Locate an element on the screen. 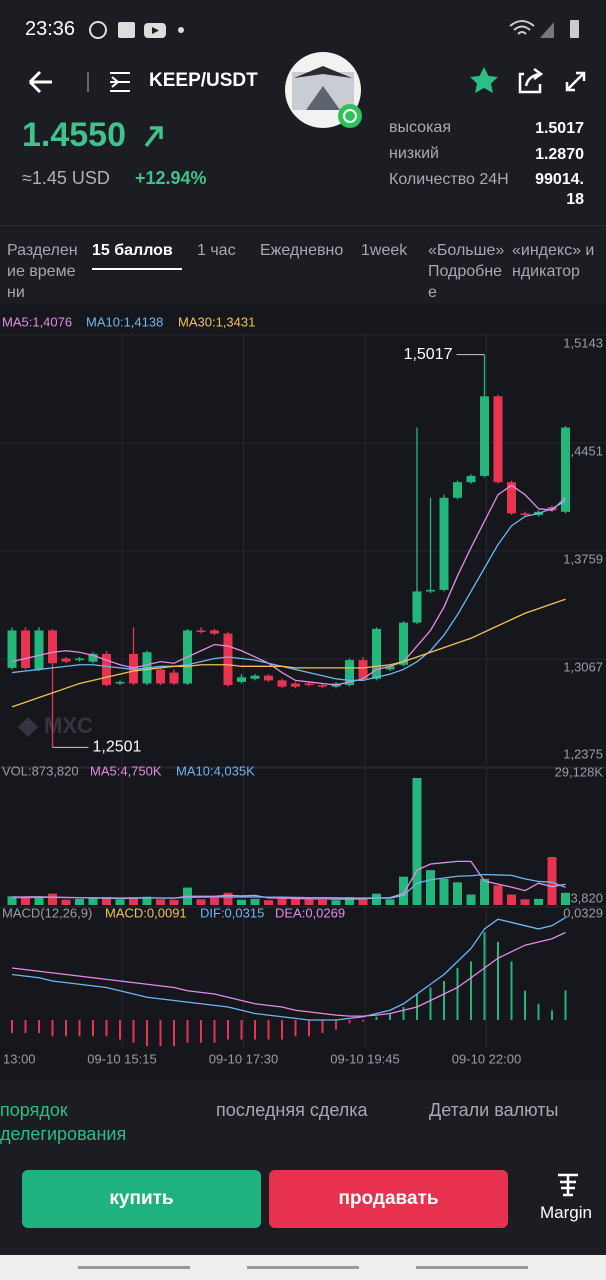 The height and width of the screenshot is (1280, 606). bottom-tab: порядок делегирования is located at coordinates (63, 1122).